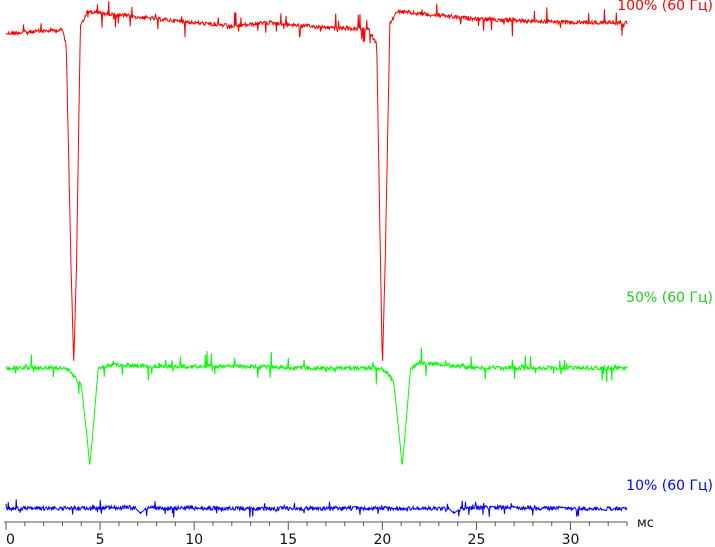  I want to click on x-axis-ticks: 0 5 10 15 20 25 30, so click(316, 534).